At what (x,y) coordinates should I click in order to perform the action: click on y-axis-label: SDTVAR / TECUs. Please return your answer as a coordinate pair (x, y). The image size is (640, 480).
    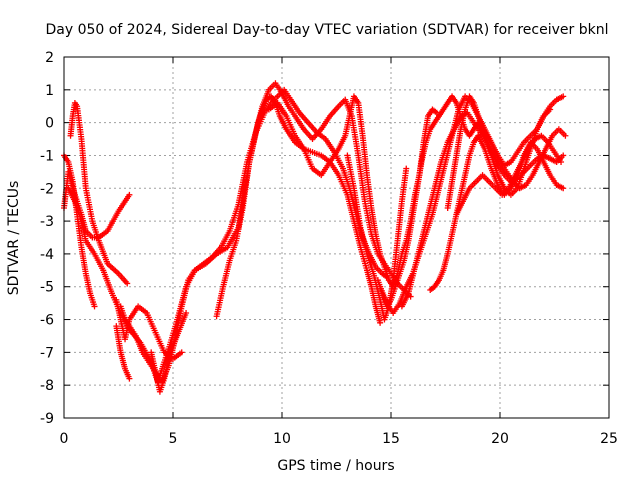
    Looking at the image, I should click on (14, 238).